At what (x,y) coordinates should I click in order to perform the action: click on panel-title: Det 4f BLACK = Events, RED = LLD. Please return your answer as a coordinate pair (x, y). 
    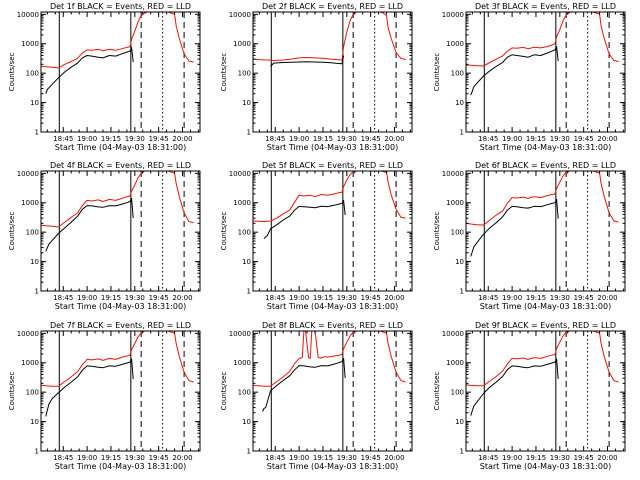
    Looking at the image, I should click on (120, 165).